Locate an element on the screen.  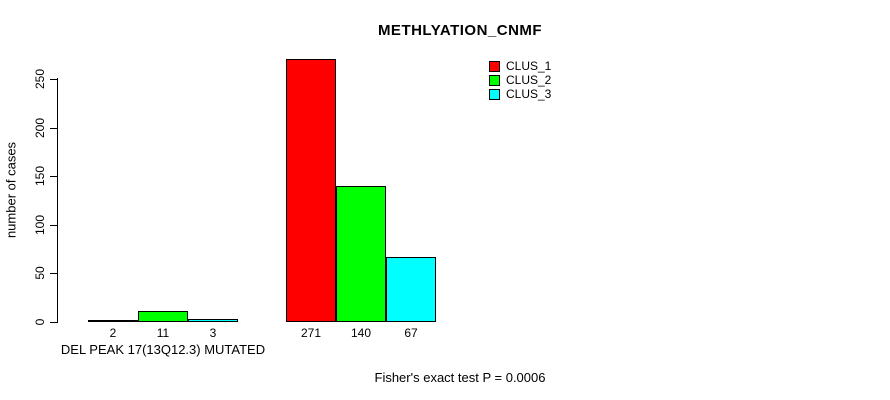
chart-title: METHLYATION_CNMF is located at coordinates (460, 30).